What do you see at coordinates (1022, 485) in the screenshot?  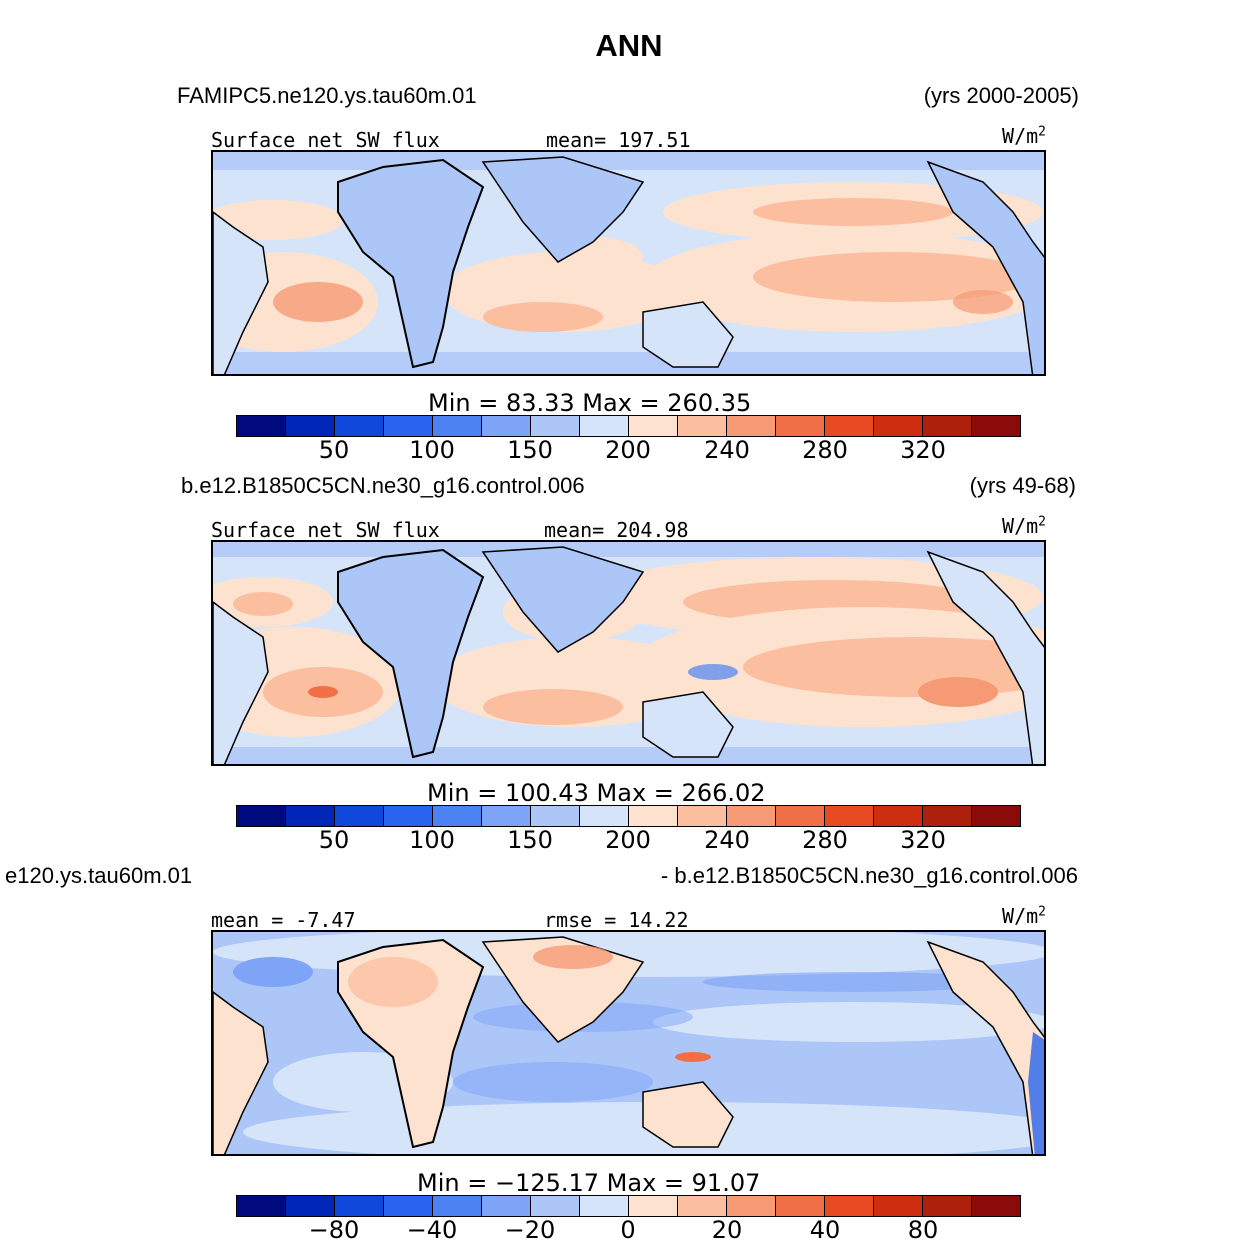 I see `panel2-years: (yrs 49-68)` at bounding box center [1022, 485].